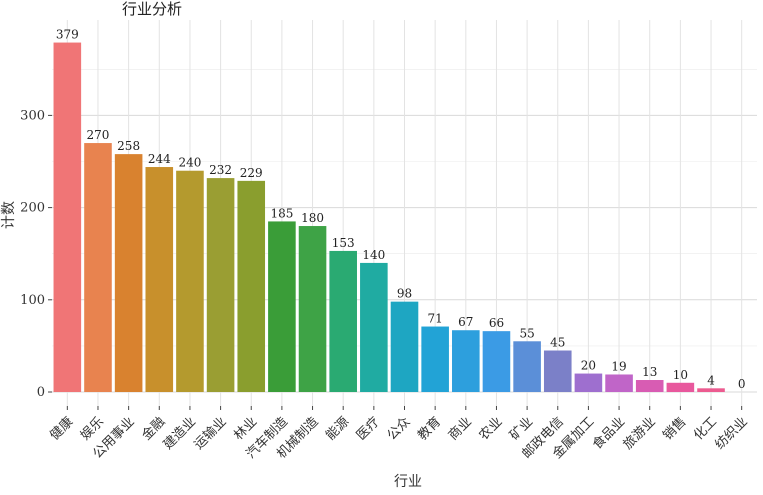 The image size is (763, 495). I want to click on data-label: 240, so click(189, 163).